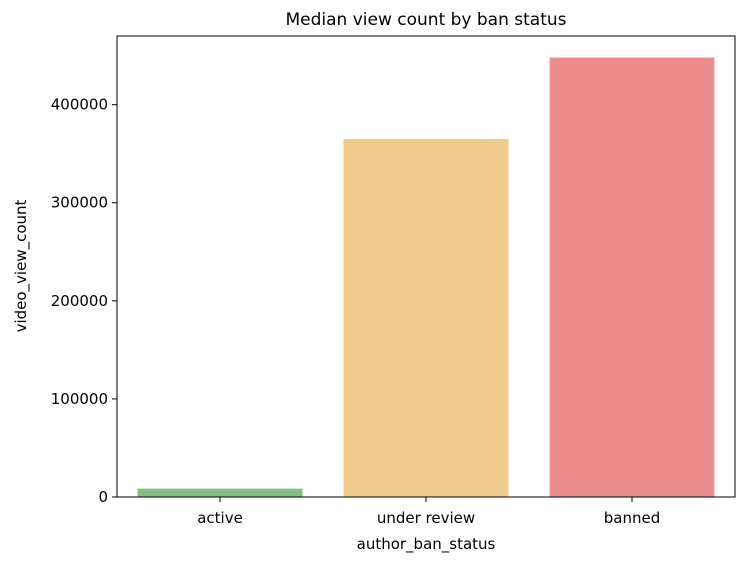 The width and height of the screenshot is (755, 565). What do you see at coordinates (103, 497) in the screenshot?
I see `y-tick-label: 0` at bounding box center [103, 497].